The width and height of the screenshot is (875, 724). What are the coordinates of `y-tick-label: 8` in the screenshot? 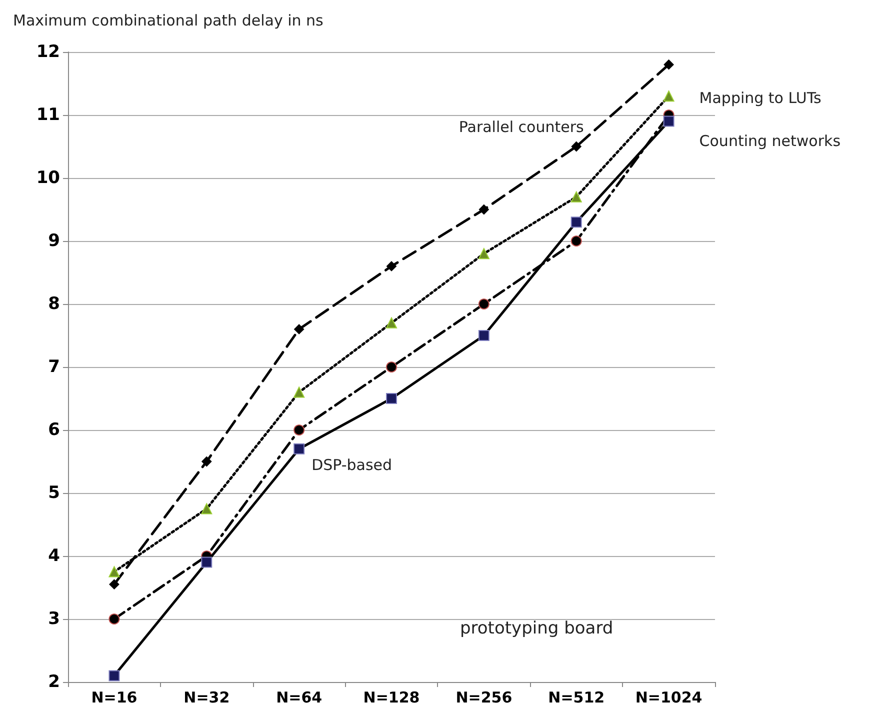 It's located at (54, 304).